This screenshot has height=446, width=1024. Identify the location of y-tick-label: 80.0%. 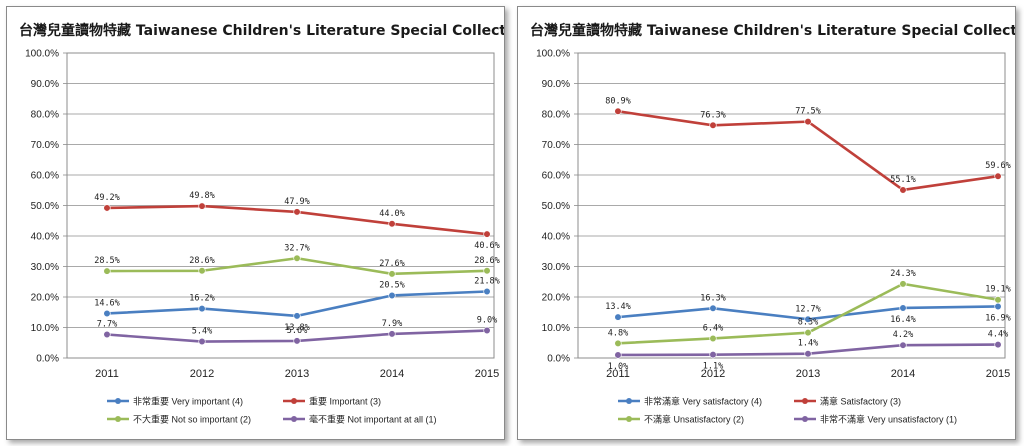
(556, 115).